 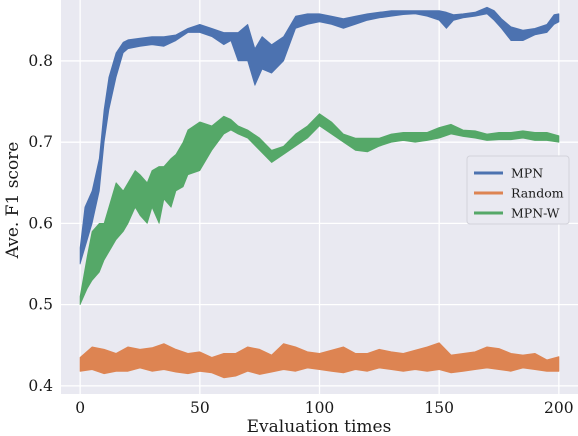 I want to click on y-axis-label: Ave. F1 score, so click(x=13, y=201).